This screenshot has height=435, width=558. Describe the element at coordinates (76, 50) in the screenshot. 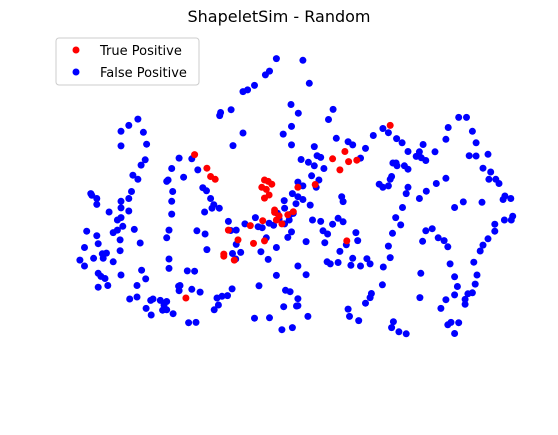

I see `legend-marker-true-positive` at that location.